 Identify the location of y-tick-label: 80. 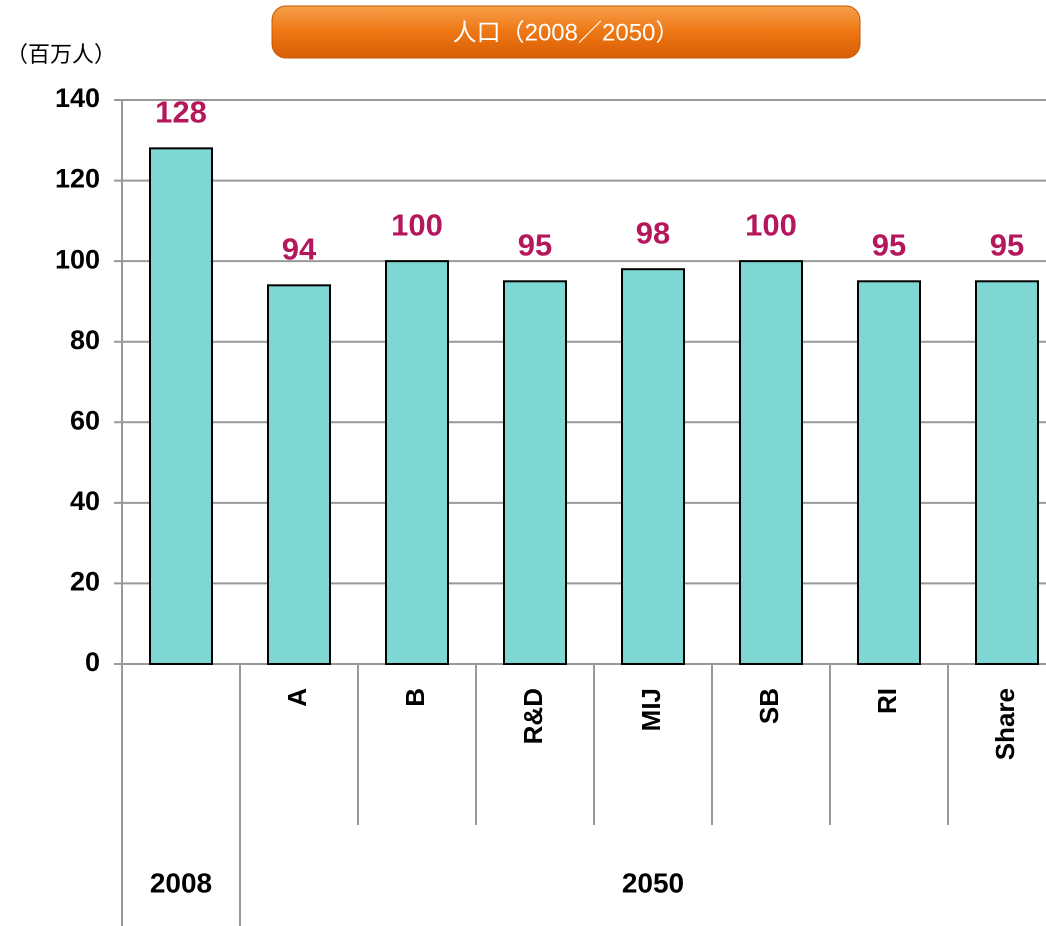
(85, 340).